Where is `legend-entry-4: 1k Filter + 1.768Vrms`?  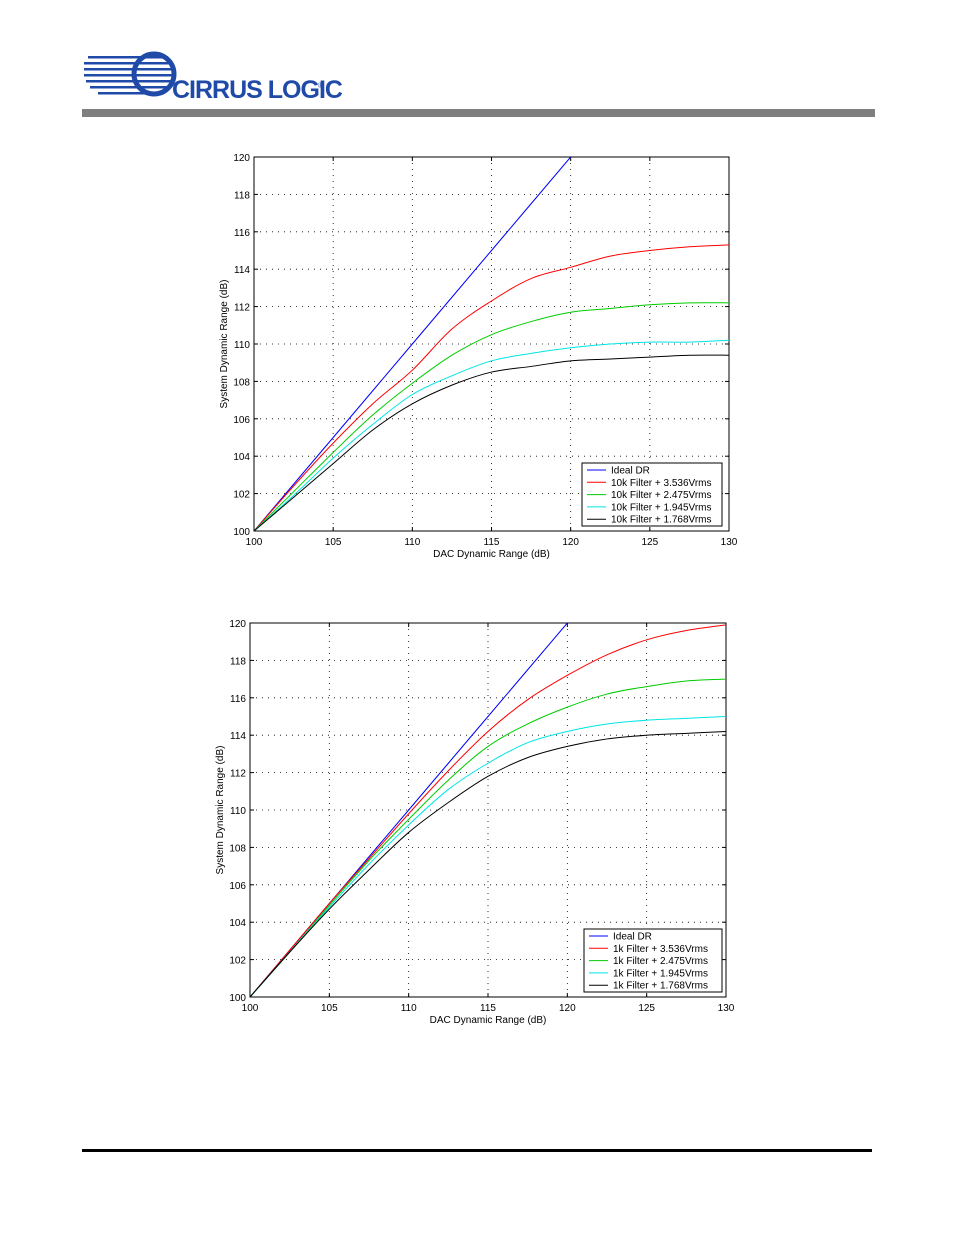 legend-entry-4: 1k Filter + 1.768Vrms is located at coordinates (660, 986).